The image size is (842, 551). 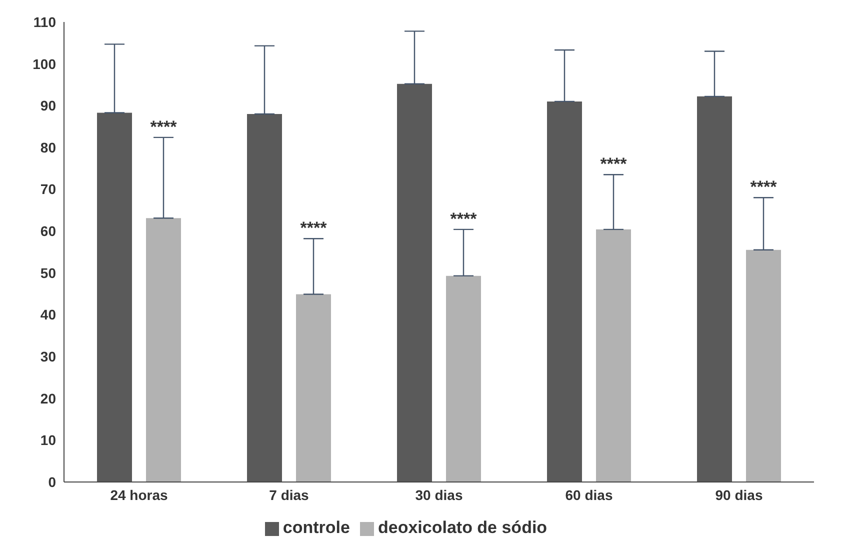 I want to click on y-tick-label: 20, so click(x=48, y=398).